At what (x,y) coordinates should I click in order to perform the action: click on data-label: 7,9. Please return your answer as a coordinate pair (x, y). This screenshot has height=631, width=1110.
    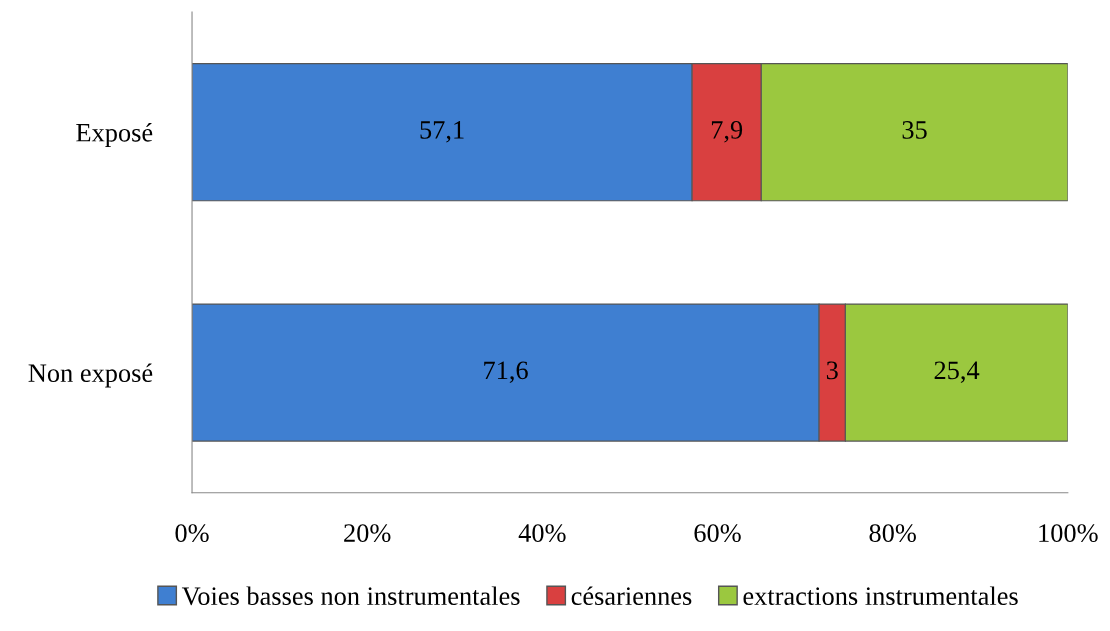
    Looking at the image, I should click on (727, 132).